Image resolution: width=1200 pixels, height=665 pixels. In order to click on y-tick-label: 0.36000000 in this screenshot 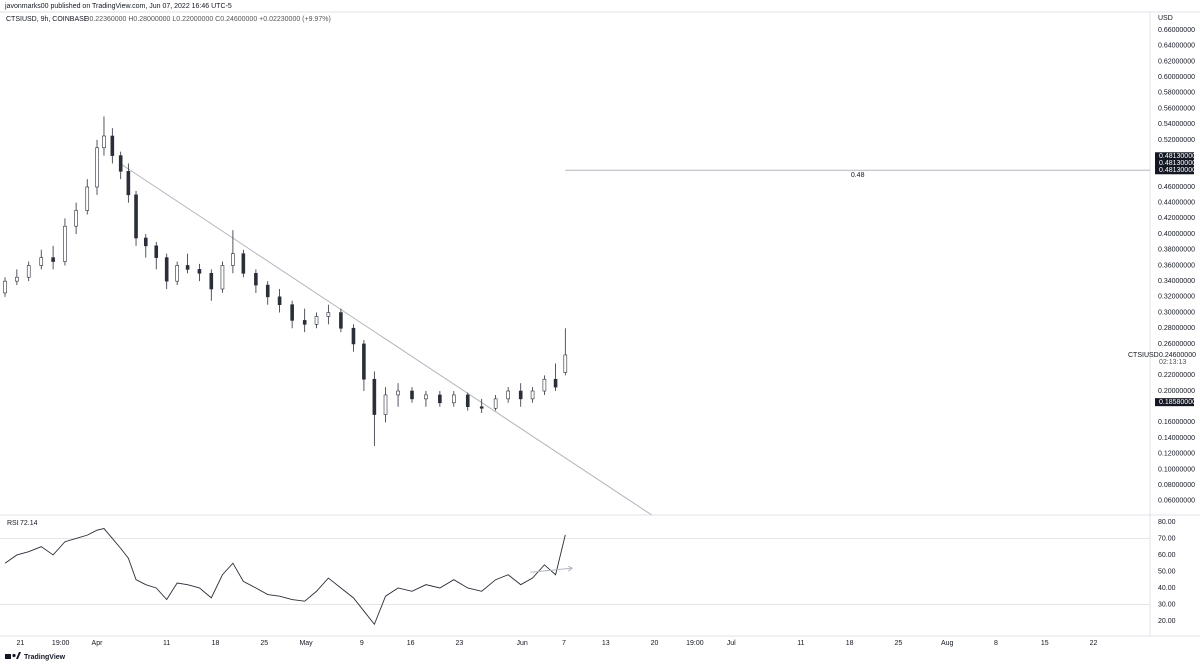, I will do `click(1176, 265)`.